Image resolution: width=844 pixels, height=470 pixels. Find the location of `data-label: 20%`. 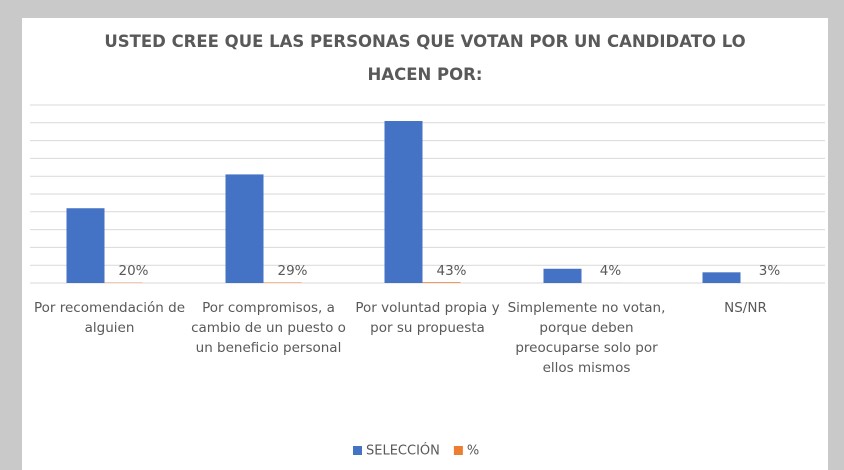

data-label: 20% is located at coordinates (133, 271).